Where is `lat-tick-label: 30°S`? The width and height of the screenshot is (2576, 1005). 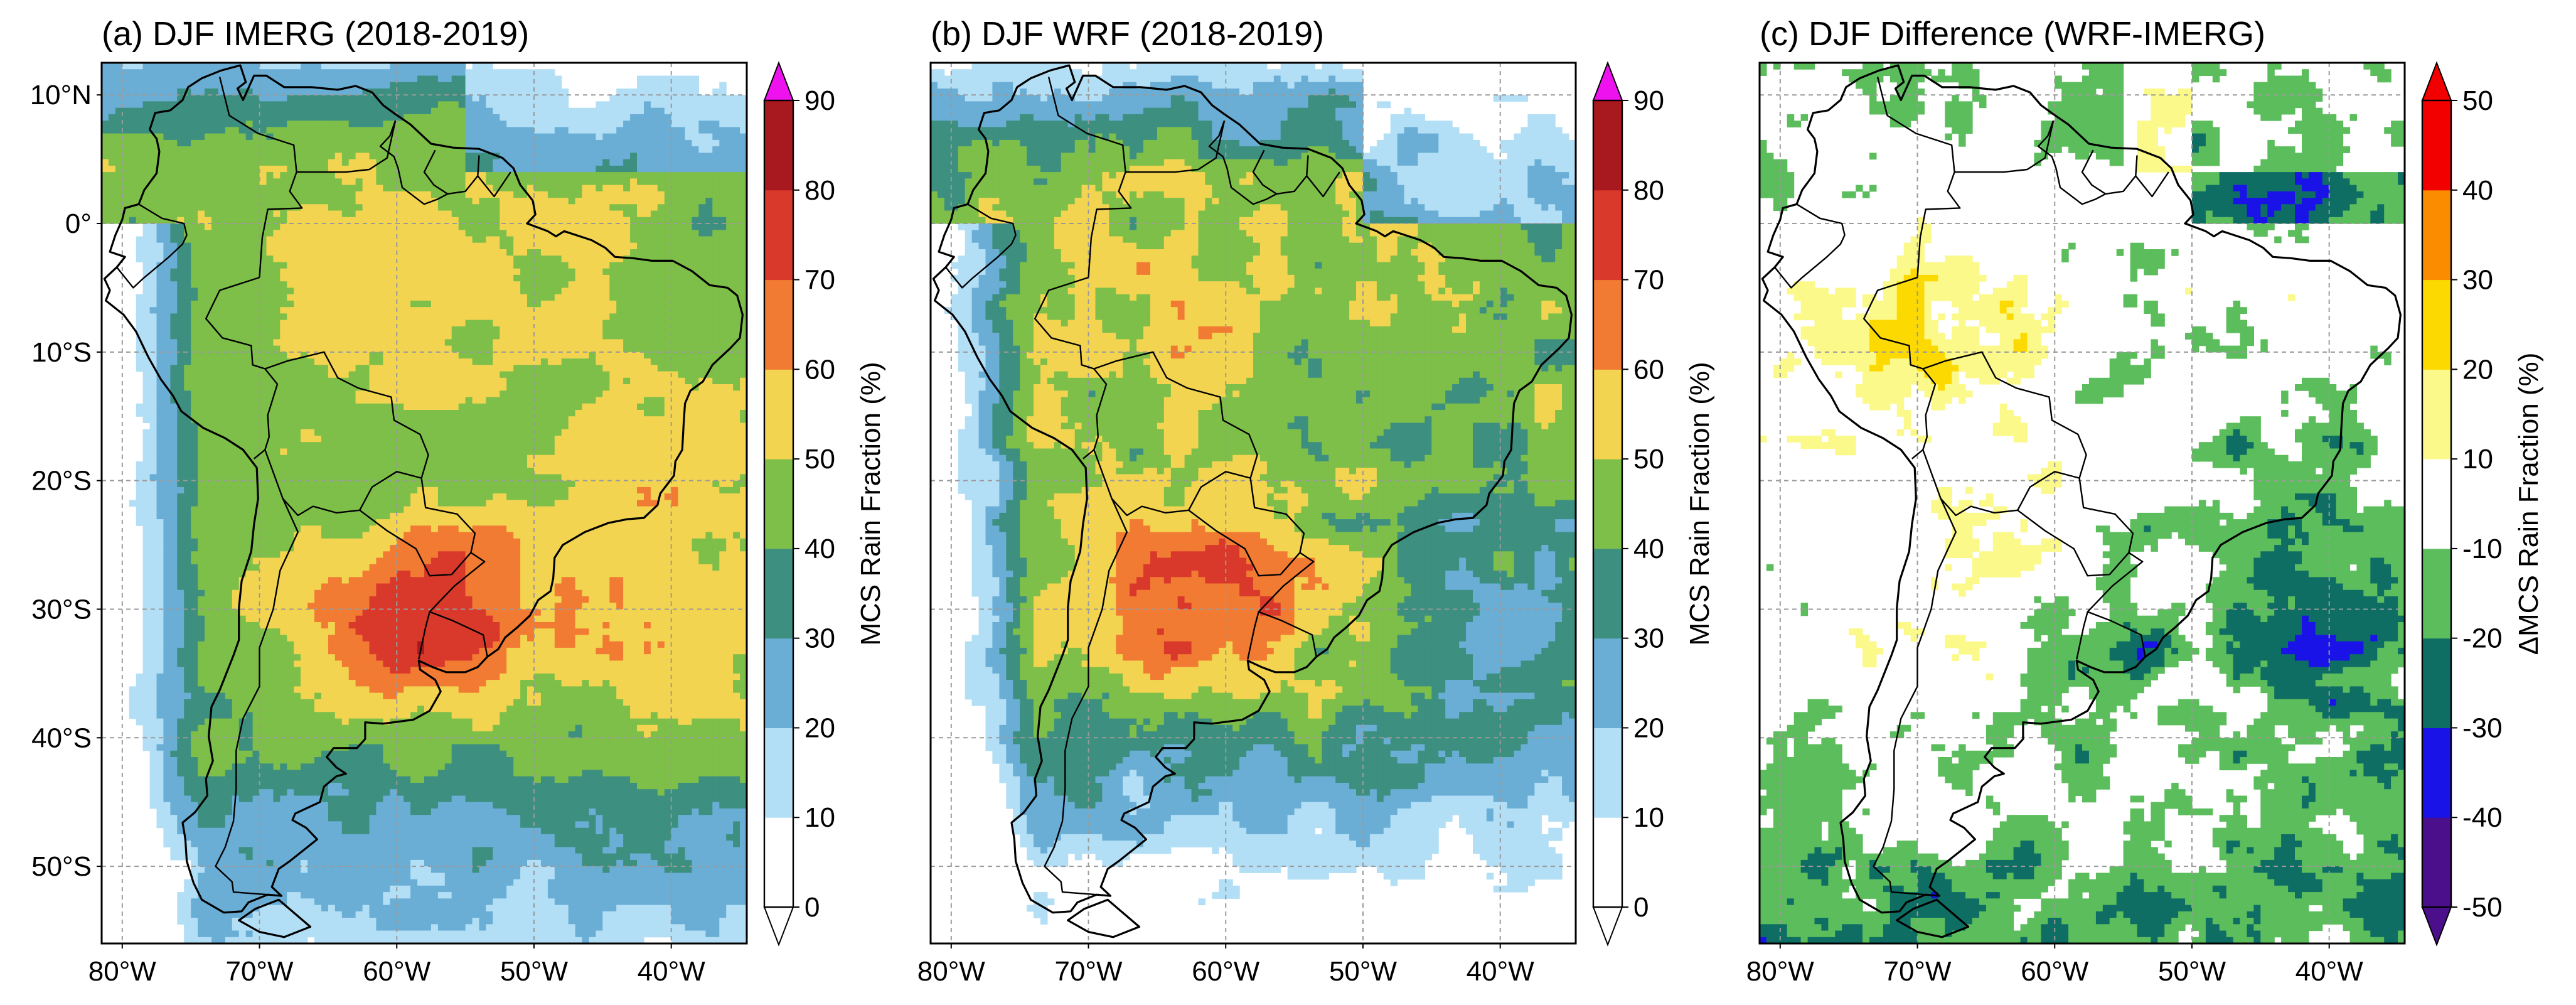
lat-tick-label: 30°S is located at coordinates (61, 609).